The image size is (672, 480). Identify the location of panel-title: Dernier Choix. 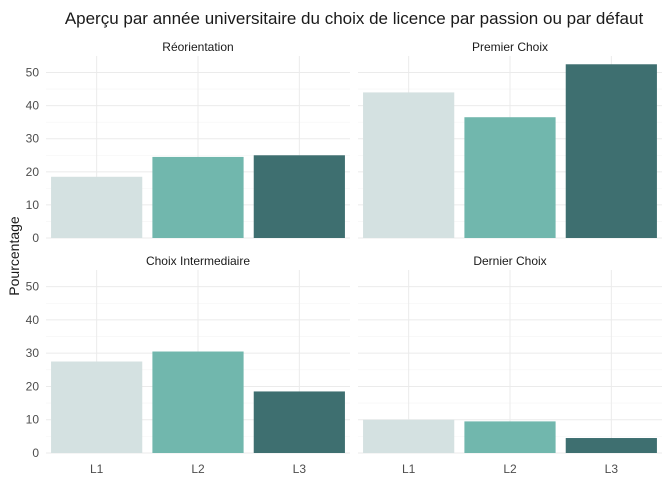
(509, 261).